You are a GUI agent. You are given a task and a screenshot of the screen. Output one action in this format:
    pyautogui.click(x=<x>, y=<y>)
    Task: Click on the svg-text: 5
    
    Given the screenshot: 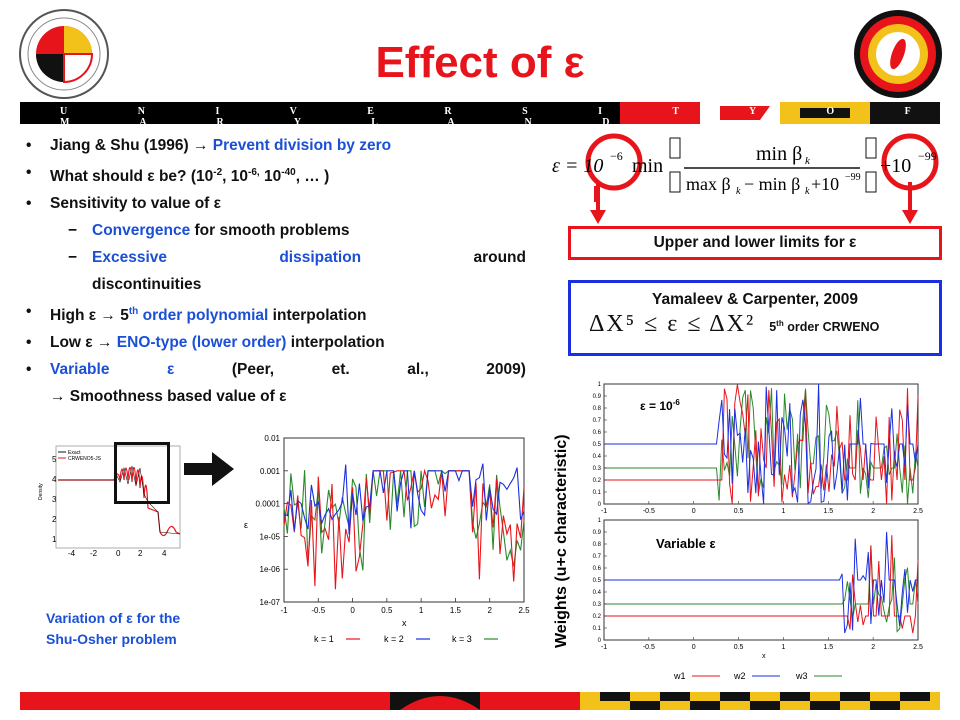 What is the action you would take?
    pyautogui.click(x=54, y=459)
    